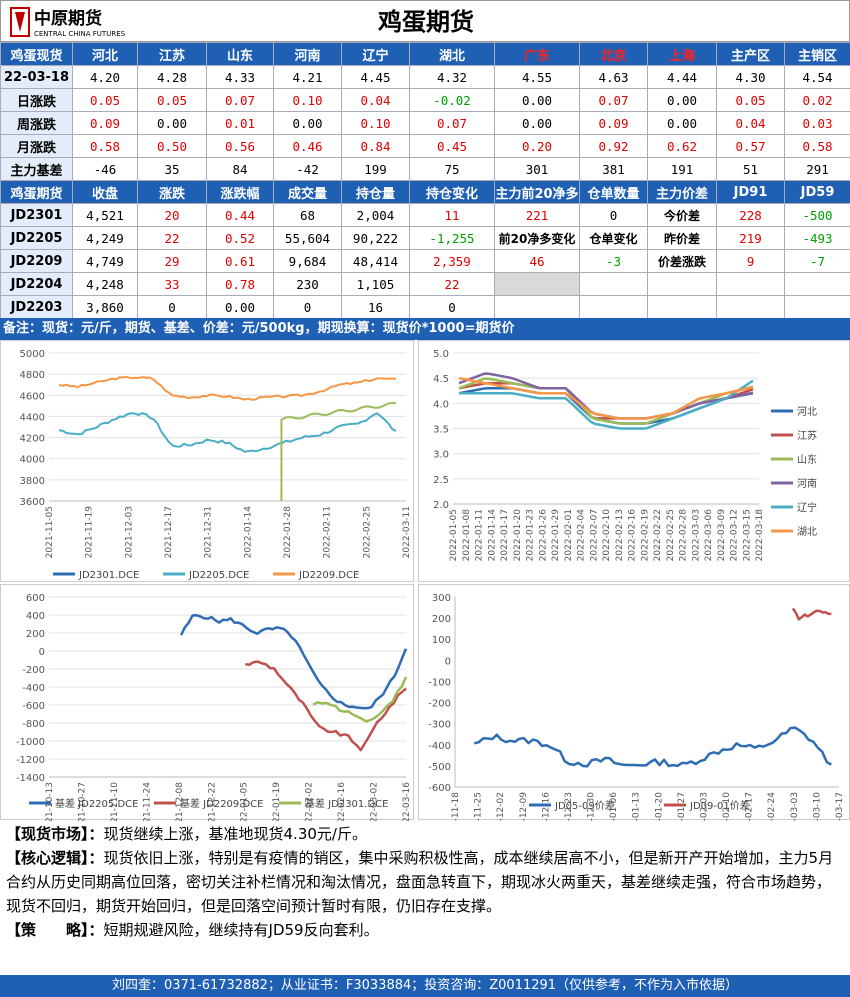 The image size is (850, 997). I want to click on y-tick-label: 3.0, so click(441, 455).